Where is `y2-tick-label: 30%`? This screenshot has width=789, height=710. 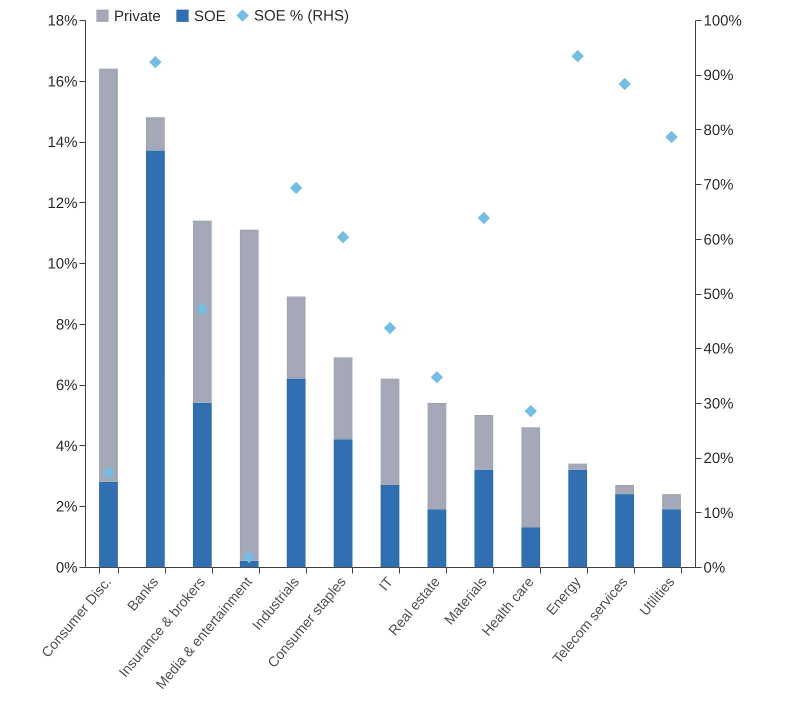 y2-tick-label: 30% is located at coordinates (719, 403).